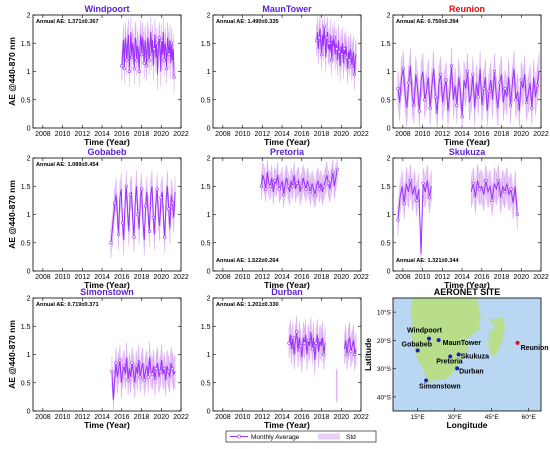  Describe the element at coordinates (502, 277) in the screenshot. I see `x-tick-label: 2018` at that location.